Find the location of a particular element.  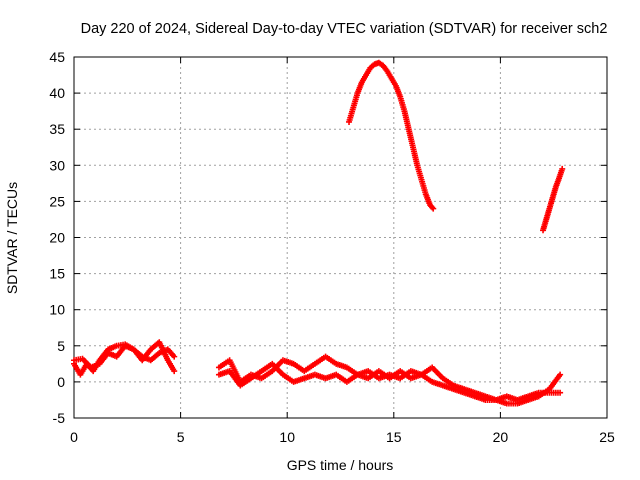

y-tick-label: 25 is located at coordinates (57, 201).